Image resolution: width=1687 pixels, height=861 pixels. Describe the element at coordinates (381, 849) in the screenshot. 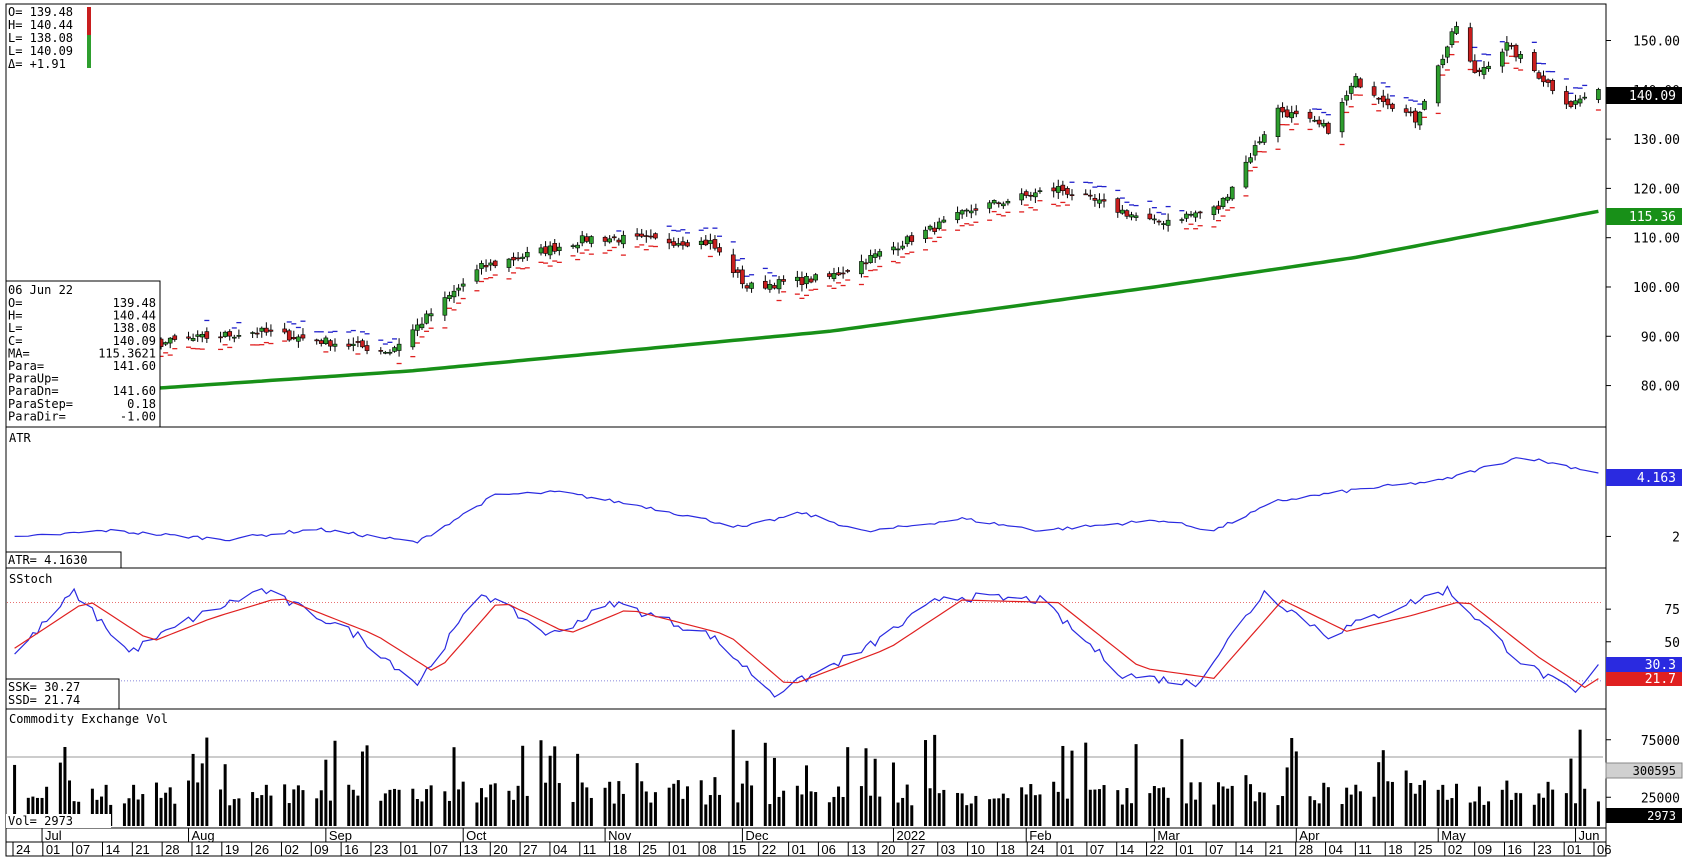

I see `x-day-label: 23` at that location.